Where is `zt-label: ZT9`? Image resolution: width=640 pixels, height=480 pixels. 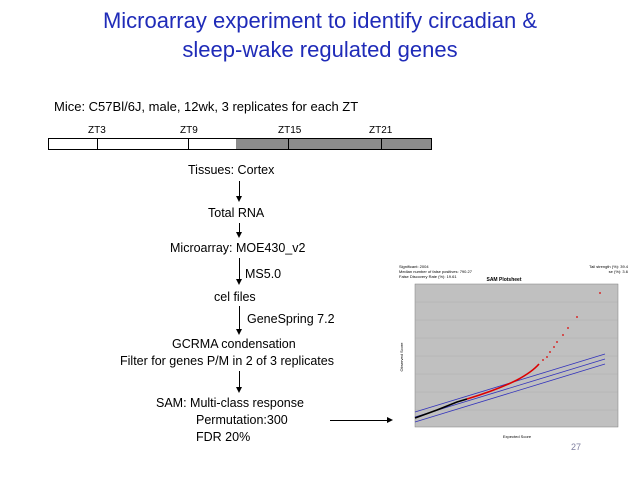 zt-label: ZT9 is located at coordinates (189, 130).